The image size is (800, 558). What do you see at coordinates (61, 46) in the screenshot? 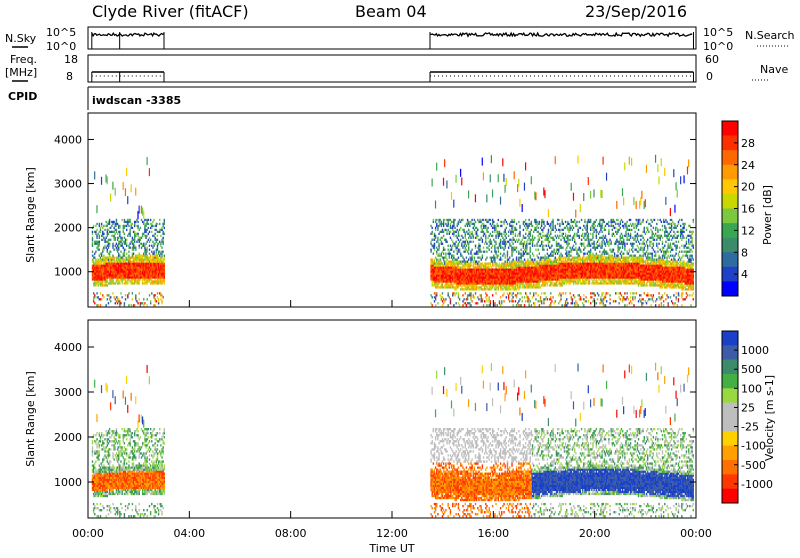
I see `nsky-tick-bottom: 10^0` at bounding box center [61, 46].